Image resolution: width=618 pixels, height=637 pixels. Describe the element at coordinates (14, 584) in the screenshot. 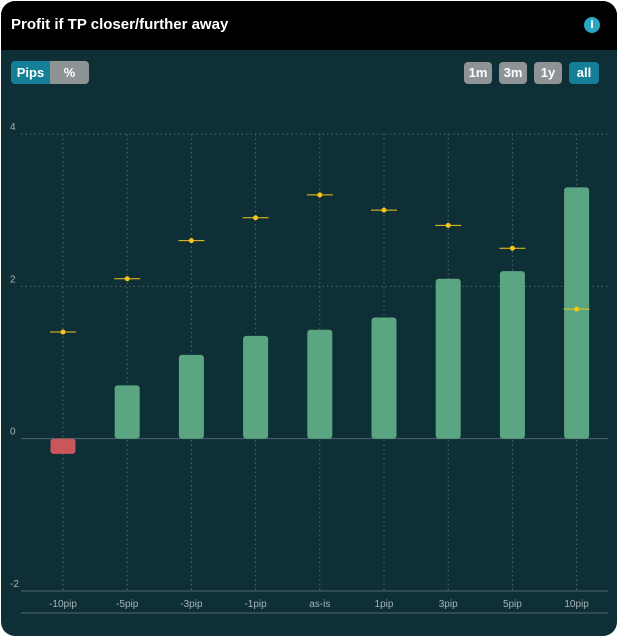

I see `y-tick-label: -2` at that location.